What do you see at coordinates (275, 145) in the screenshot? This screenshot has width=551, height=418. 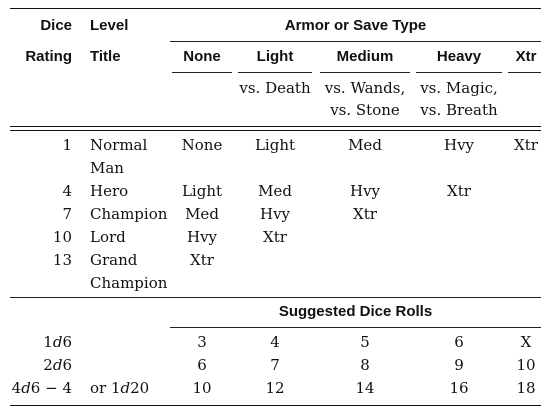 I see `light-cell: Light` at bounding box center [275, 145].